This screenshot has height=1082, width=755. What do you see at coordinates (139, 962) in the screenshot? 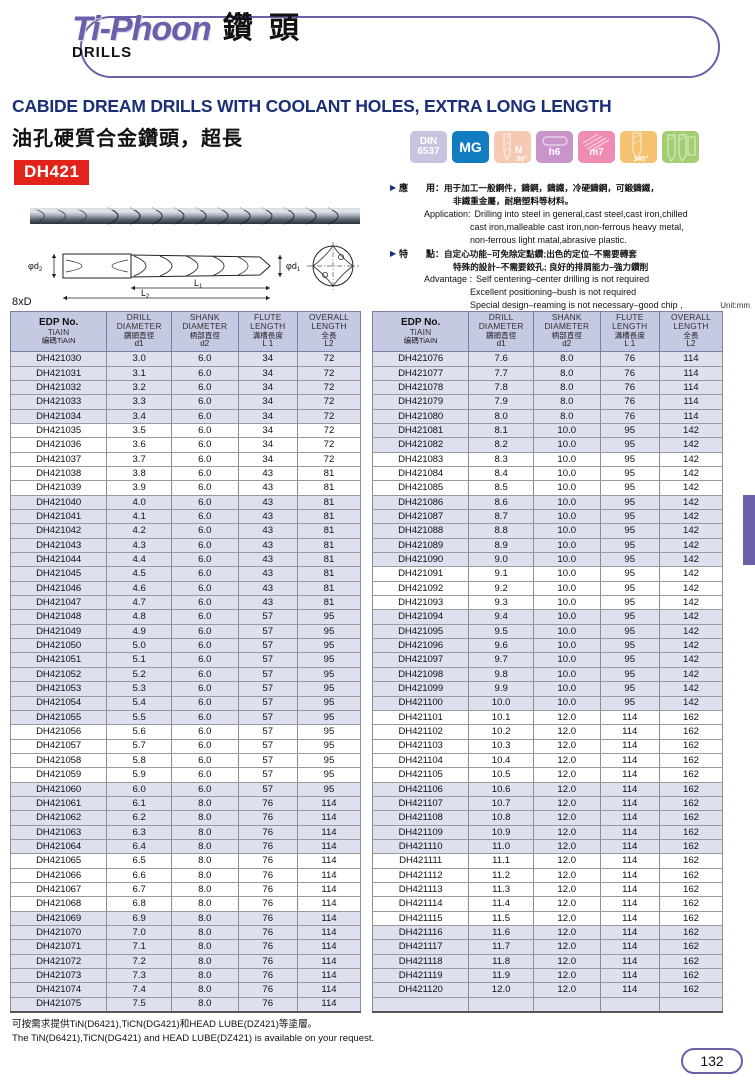
I see `table-cell-c2: 7.2` at bounding box center [139, 962].